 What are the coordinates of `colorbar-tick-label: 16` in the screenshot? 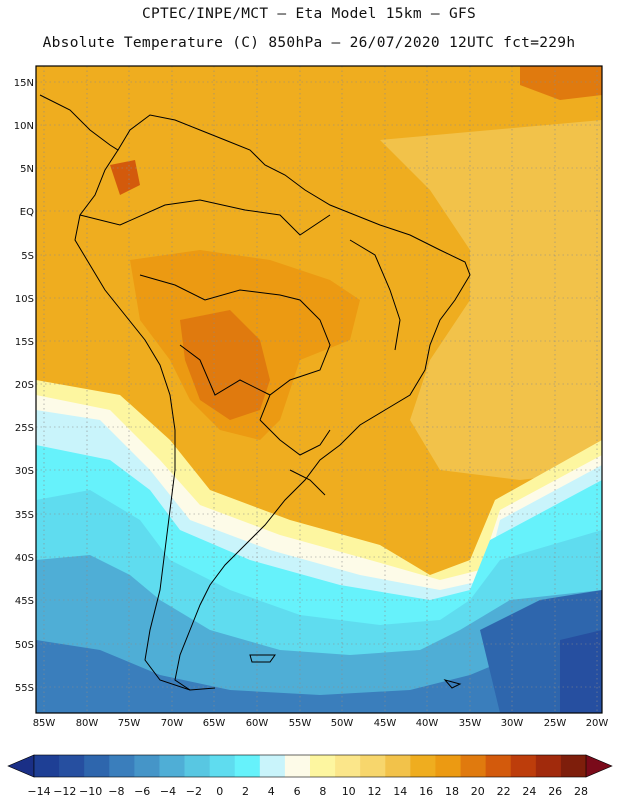 It's located at (426, 791).